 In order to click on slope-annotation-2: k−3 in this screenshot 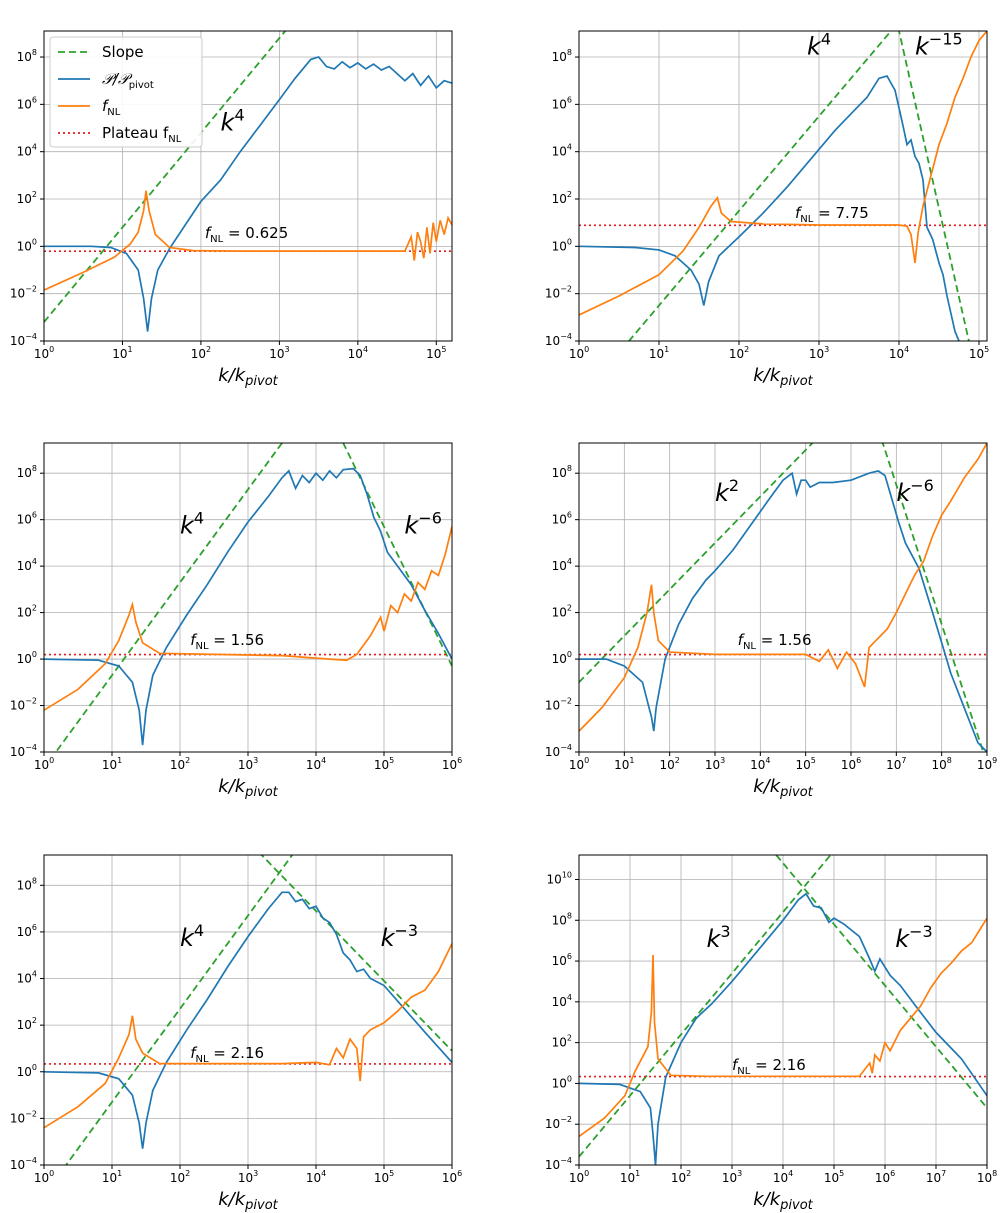, I will do `click(400, 936)`.